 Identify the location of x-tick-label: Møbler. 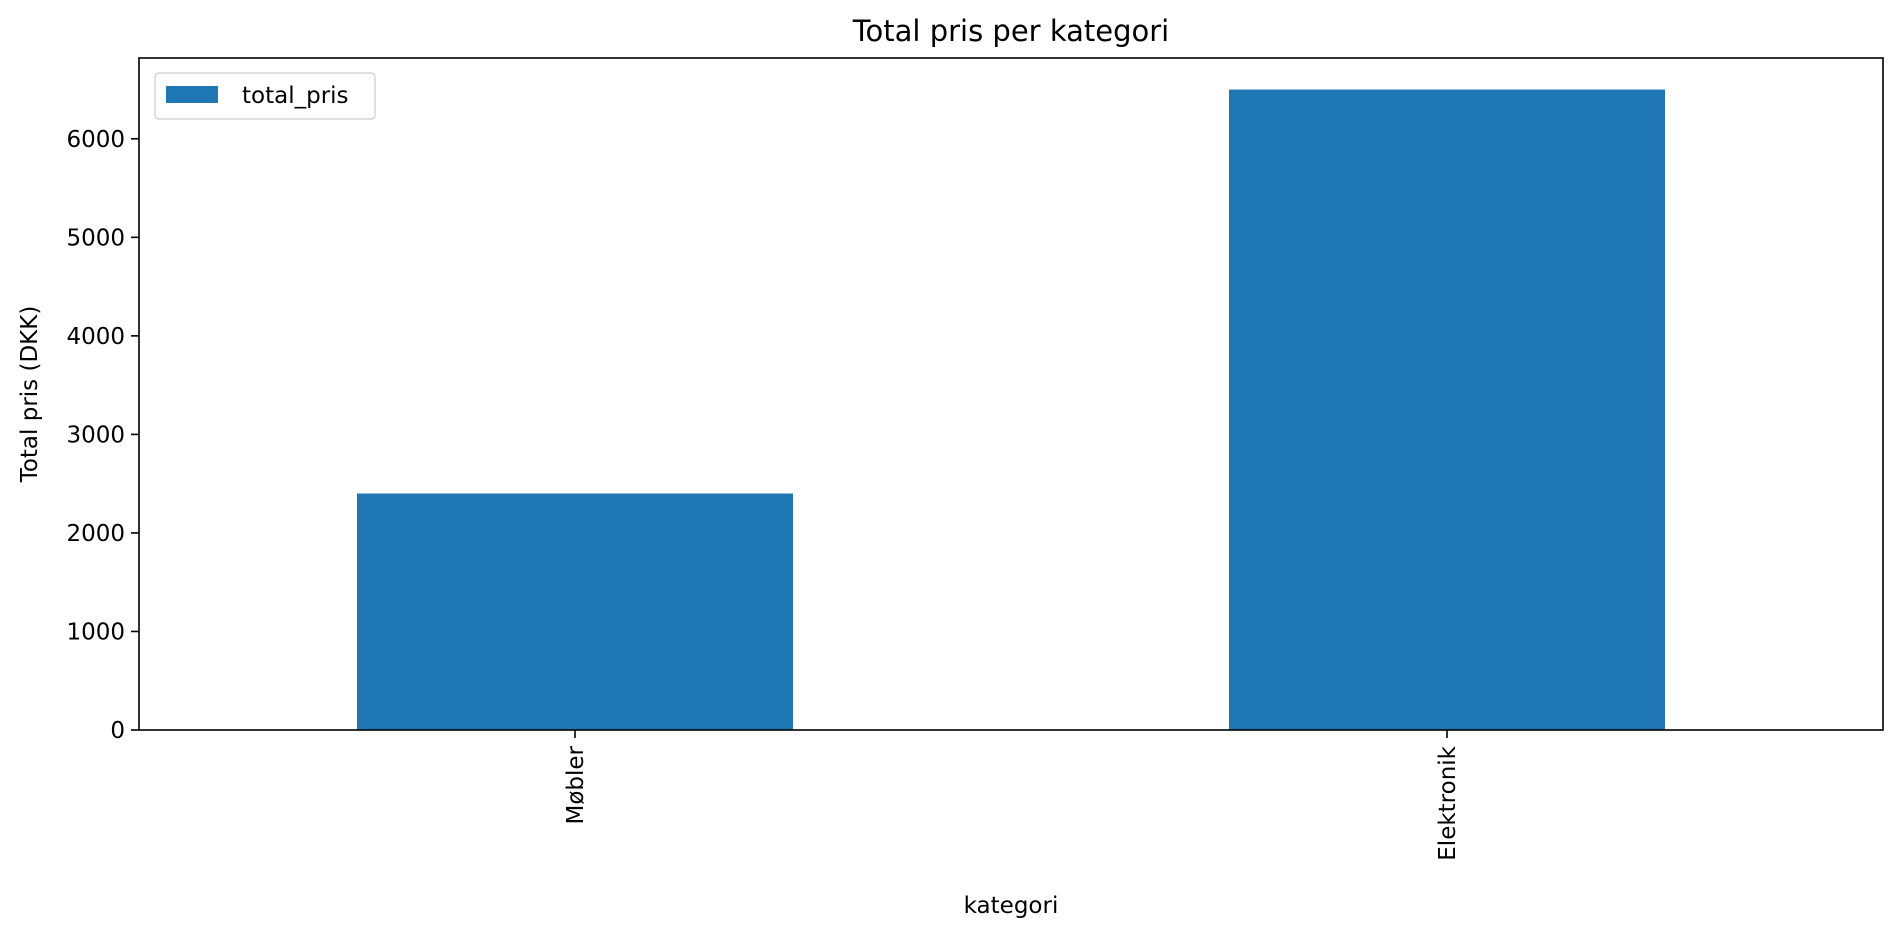
(576, 784).